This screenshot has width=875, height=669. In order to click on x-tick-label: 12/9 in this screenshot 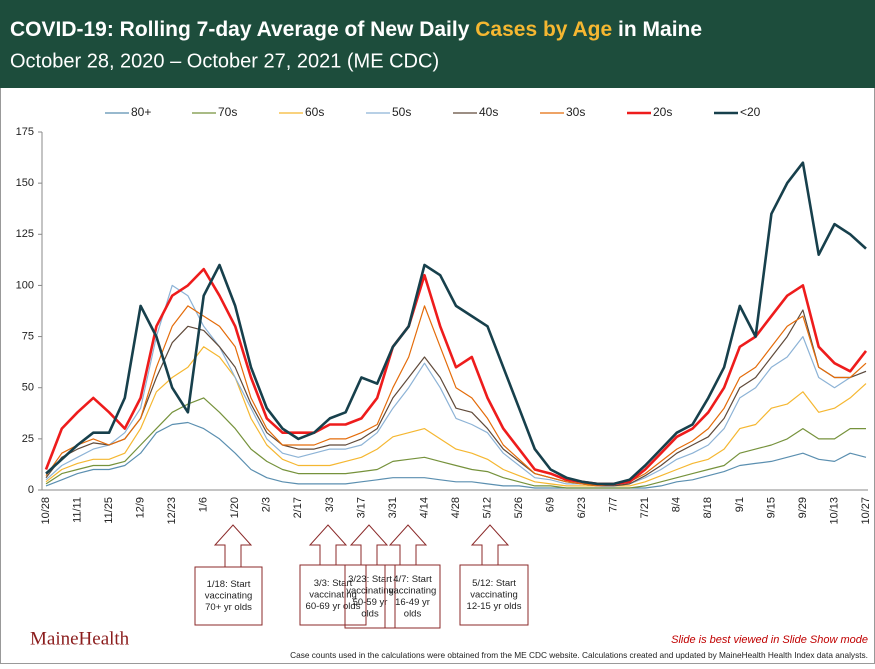, I will do `click(141, 507)`.